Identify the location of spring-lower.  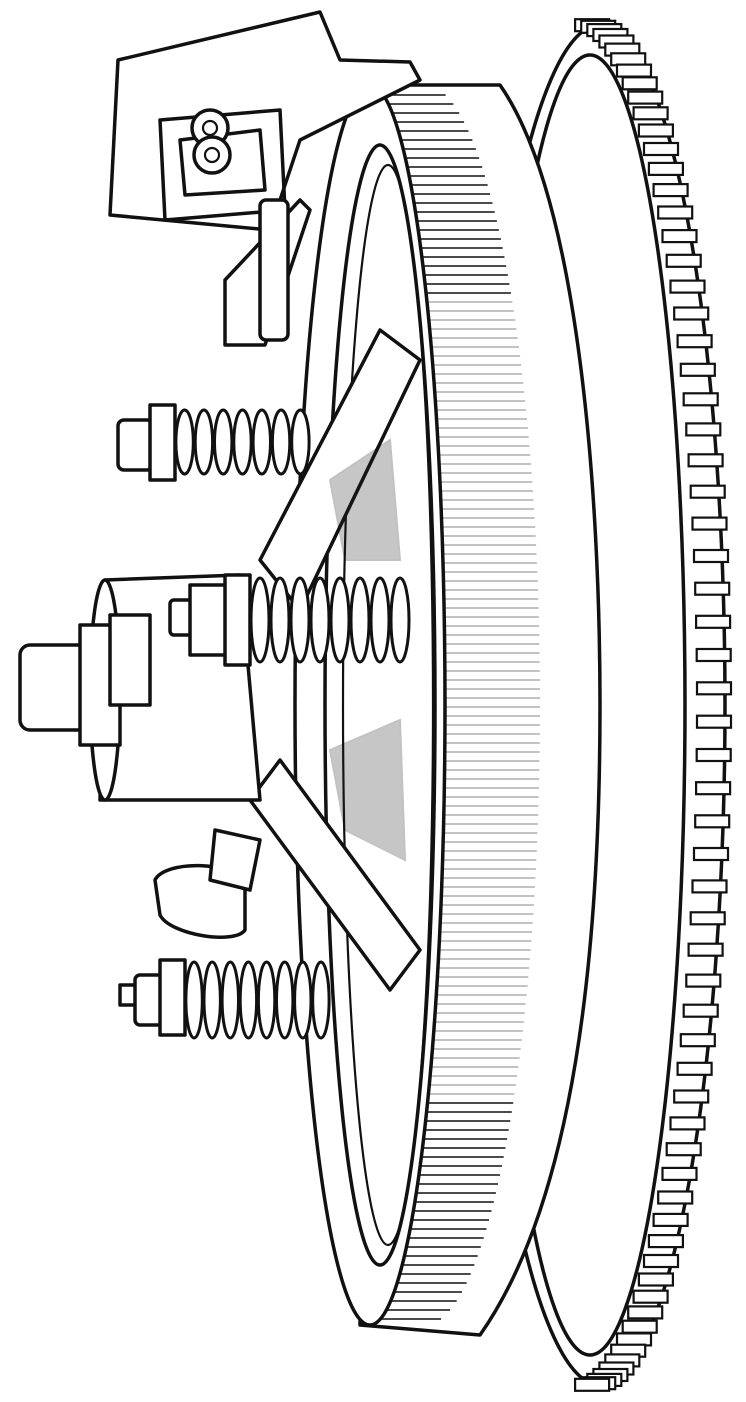
(224, 999).